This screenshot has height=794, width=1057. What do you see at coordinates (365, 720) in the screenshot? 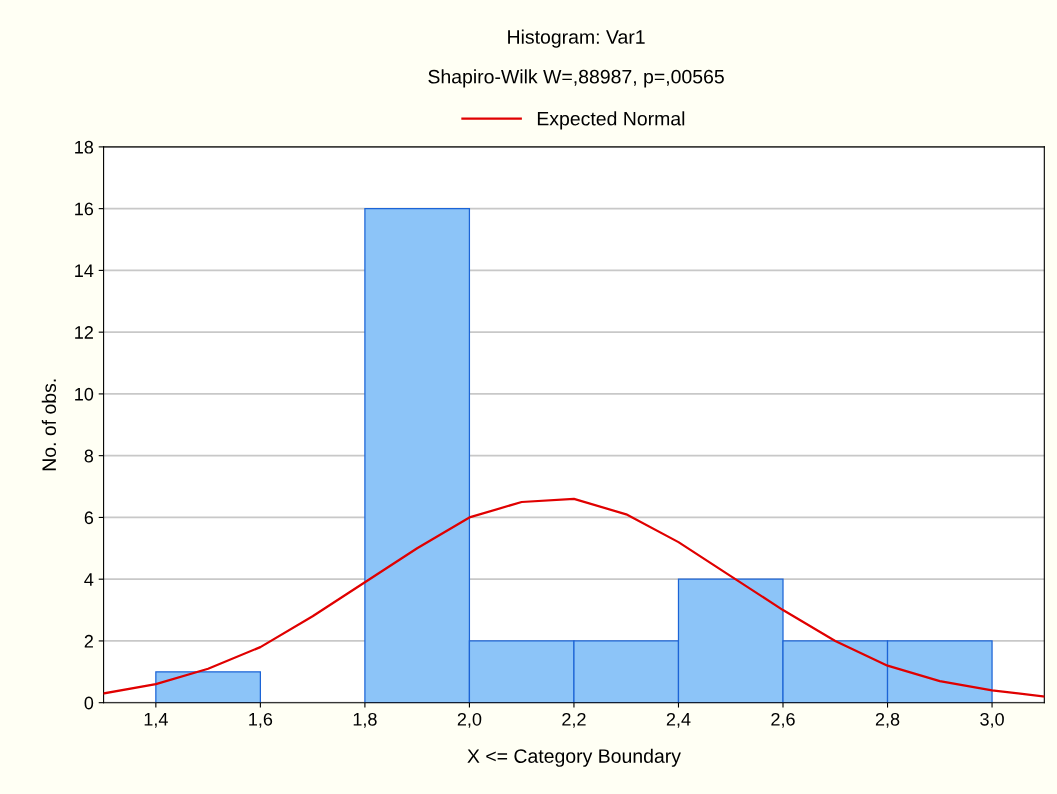
I see `x-tick-label: 1,8` at bounding box center [365, 720].